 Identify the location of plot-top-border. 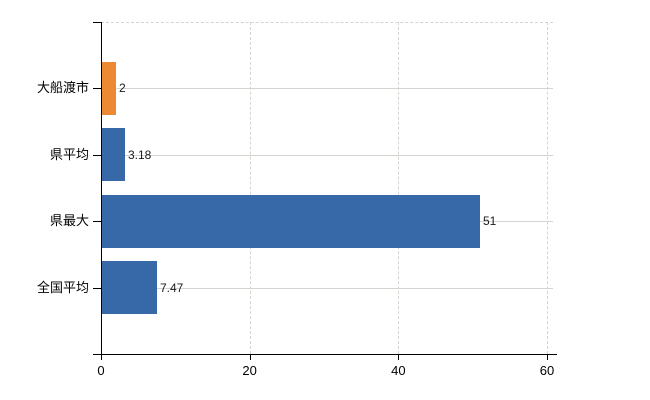
(327, 22).